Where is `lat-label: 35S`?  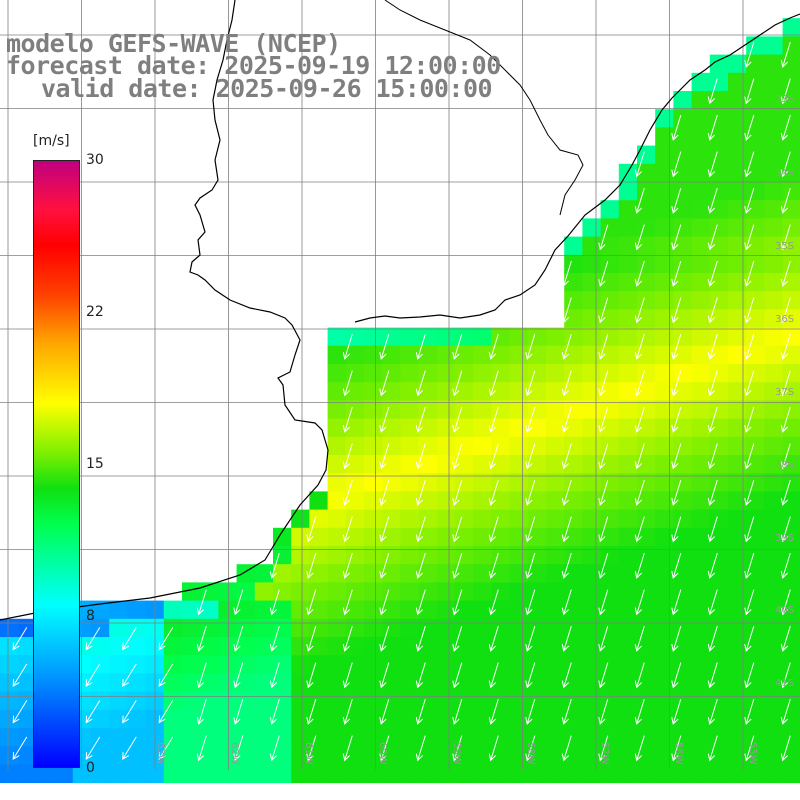 lat-label: 35S is located at coordinates (785, 246).